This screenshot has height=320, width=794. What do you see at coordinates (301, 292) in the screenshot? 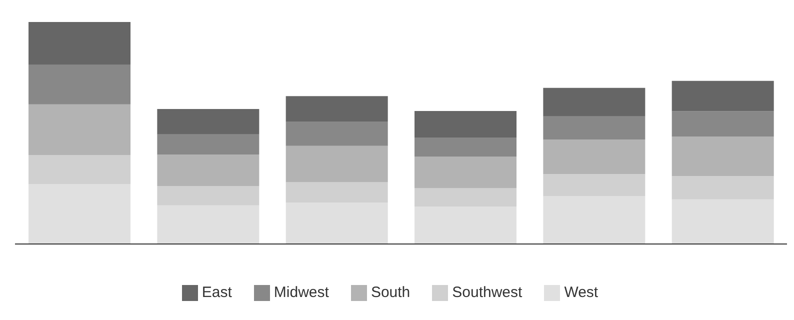
I see `legend-label: Midwest` at bounding box center [301, 292].